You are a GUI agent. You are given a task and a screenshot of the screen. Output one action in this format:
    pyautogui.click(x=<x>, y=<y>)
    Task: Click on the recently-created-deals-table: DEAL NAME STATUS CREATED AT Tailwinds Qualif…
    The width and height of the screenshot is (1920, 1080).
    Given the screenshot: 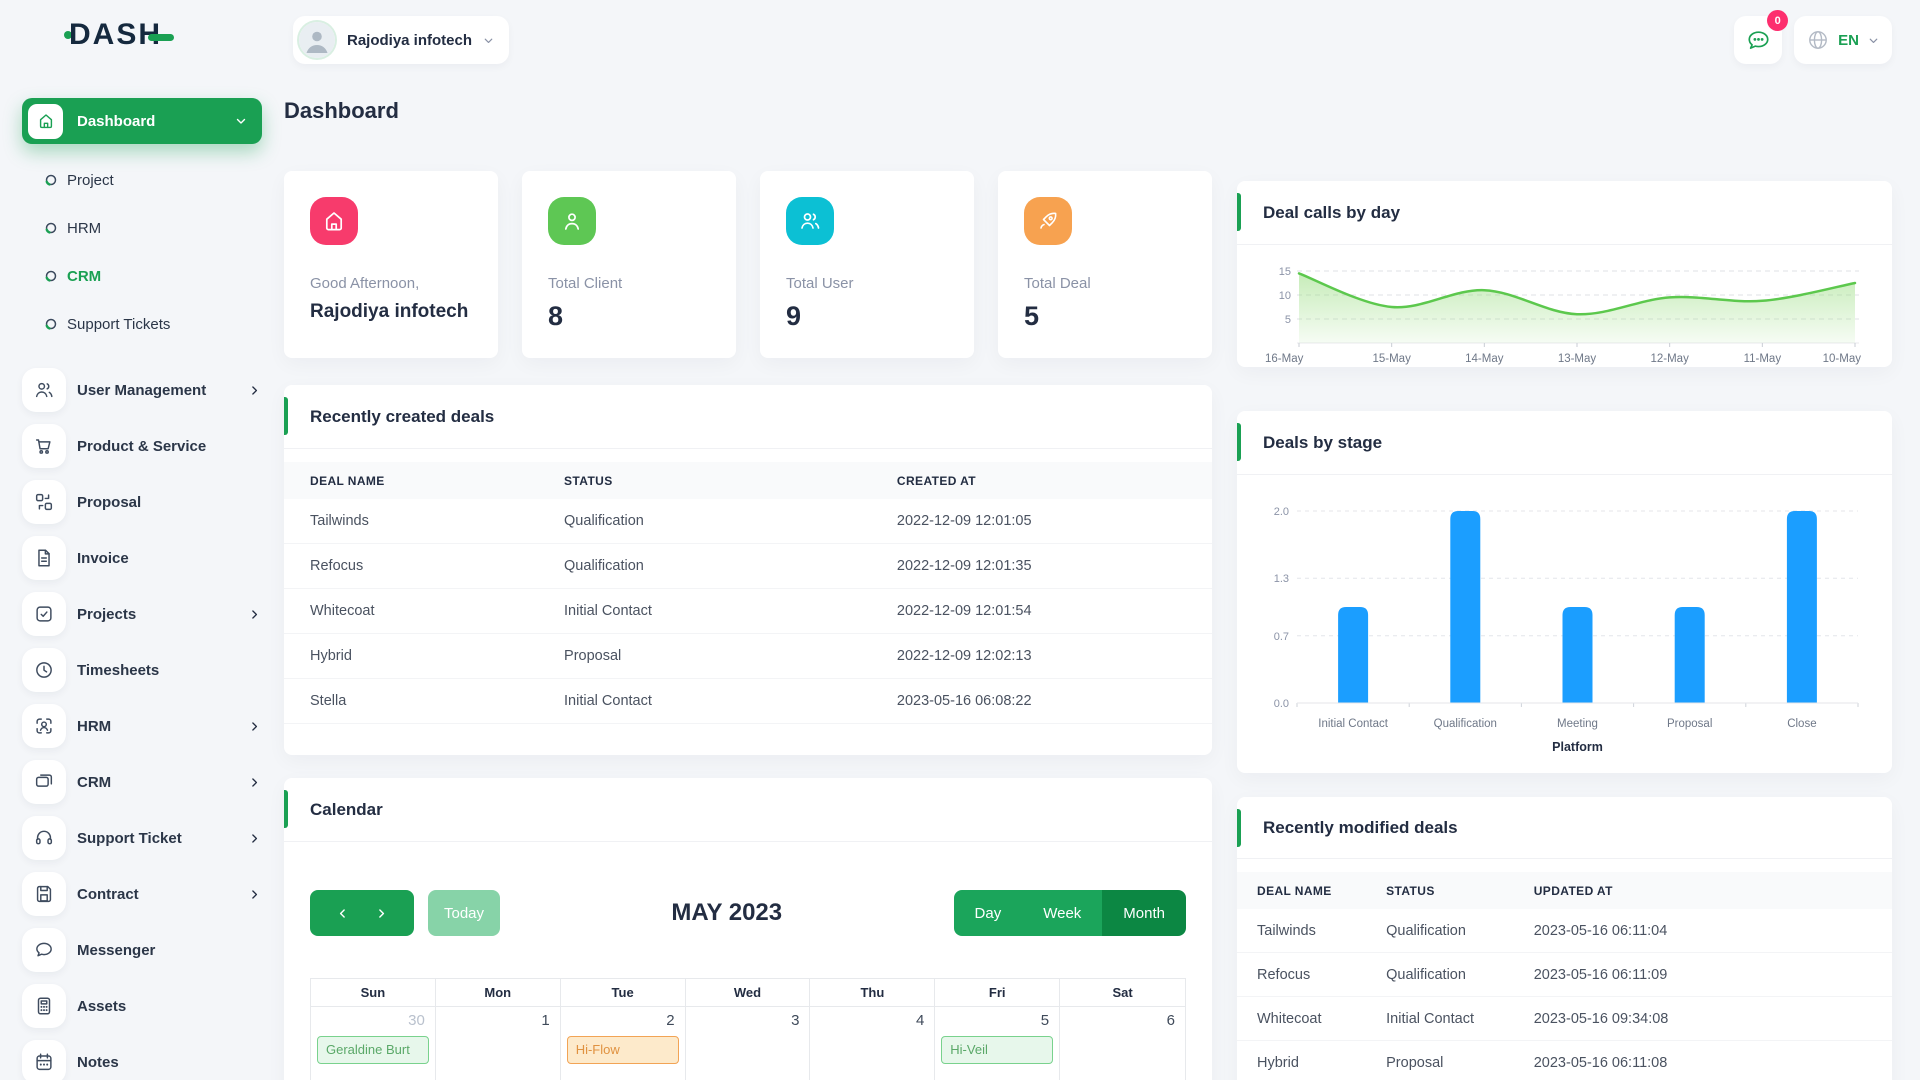 What is the action you would take?
    pyautogui.click(x=748, y=593)
    